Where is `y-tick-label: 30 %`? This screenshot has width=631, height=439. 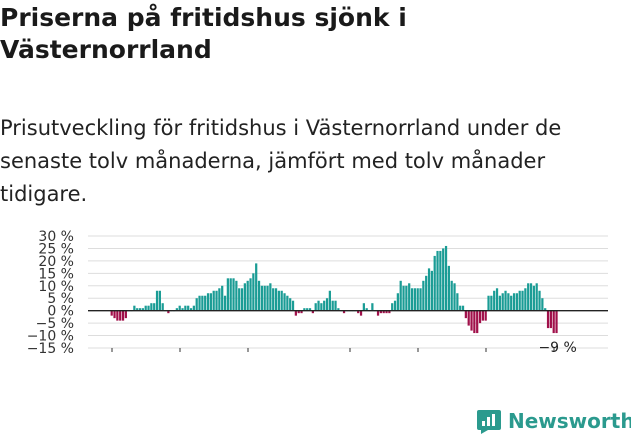 y-tick-label: 30 % is located at coordinates (56, 237).